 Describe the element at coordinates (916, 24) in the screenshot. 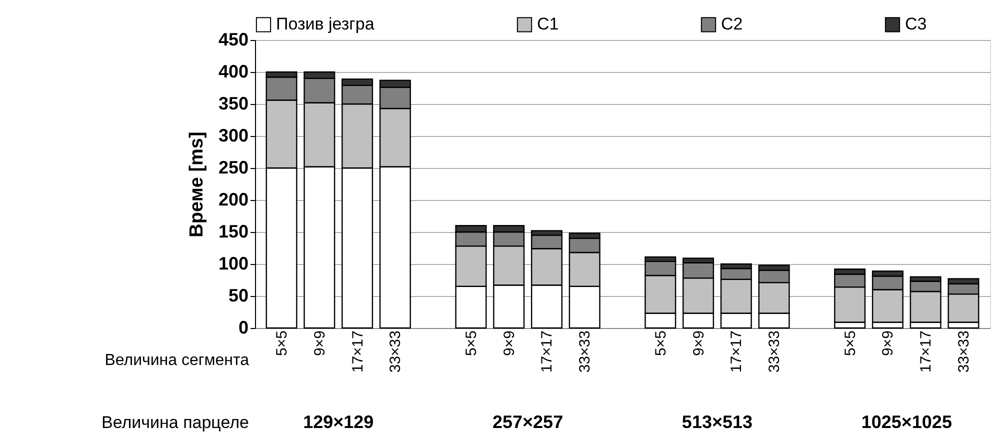

I see `legend-label: C3` at that location.